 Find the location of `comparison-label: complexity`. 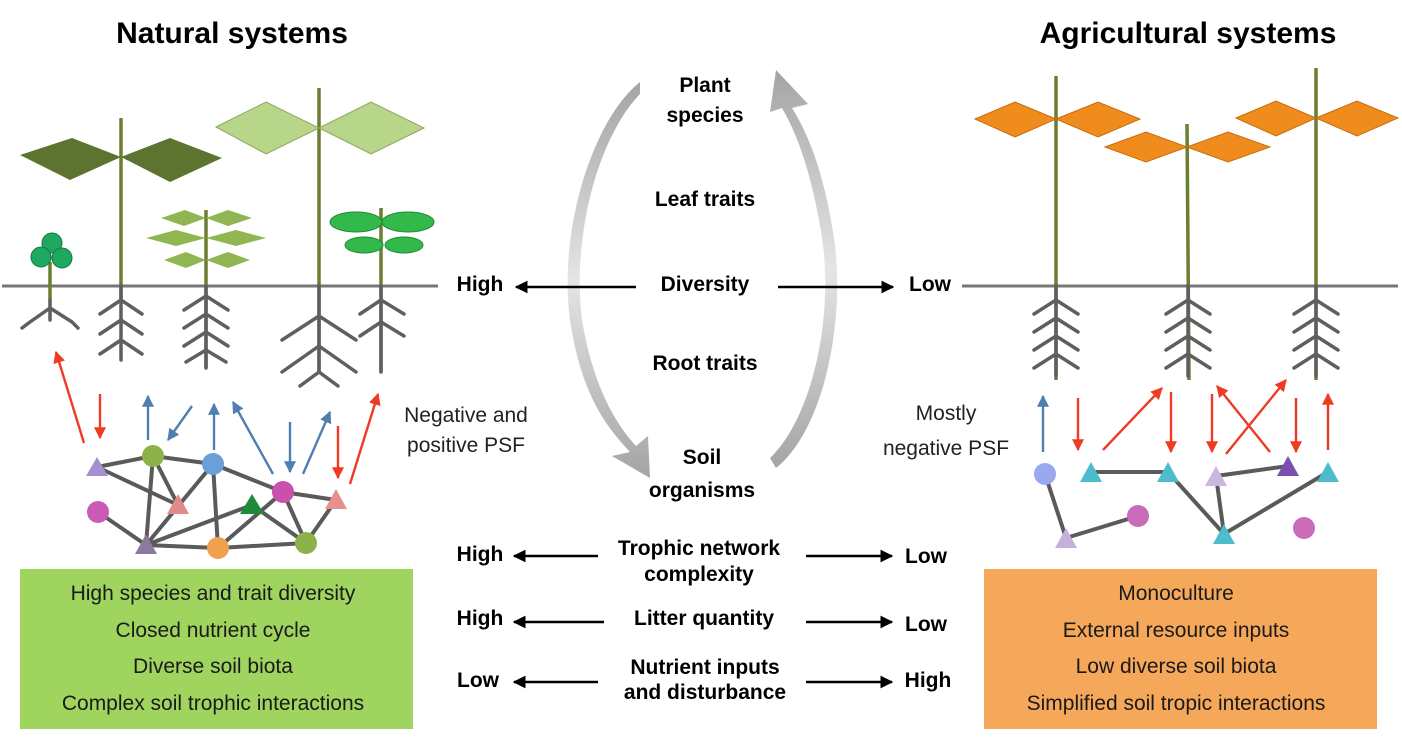

comparison-label: complexity is located at coordinates (699, 574).